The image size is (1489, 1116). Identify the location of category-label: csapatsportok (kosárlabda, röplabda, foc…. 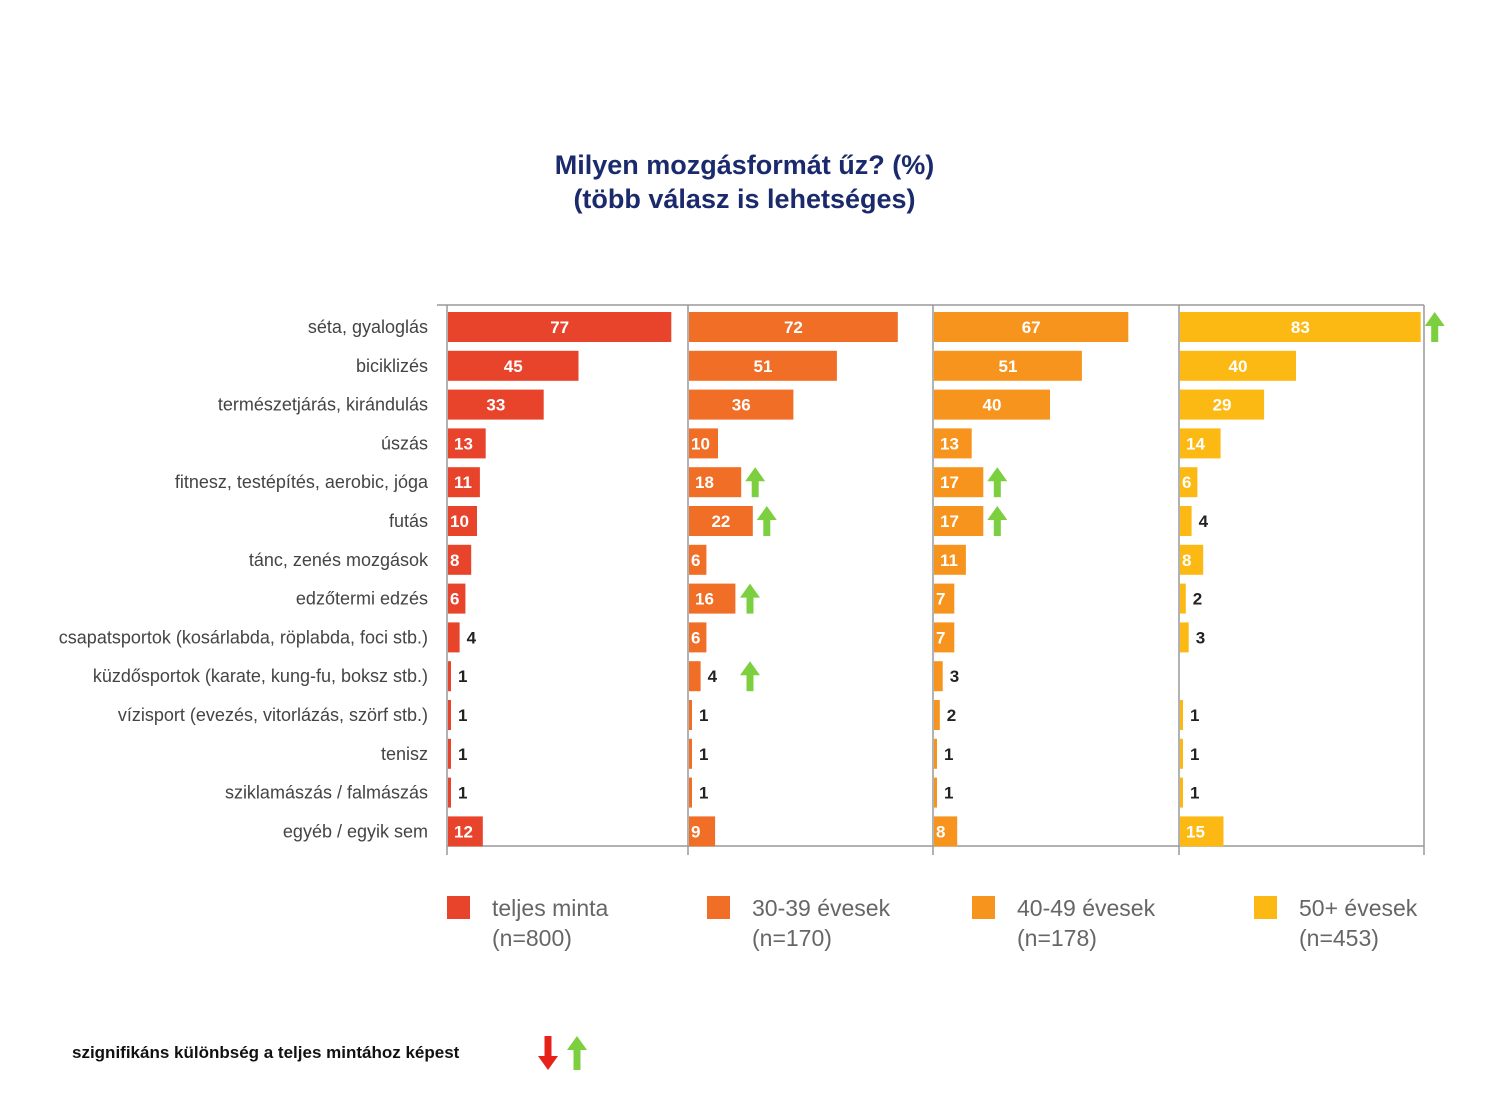
(243, 637).